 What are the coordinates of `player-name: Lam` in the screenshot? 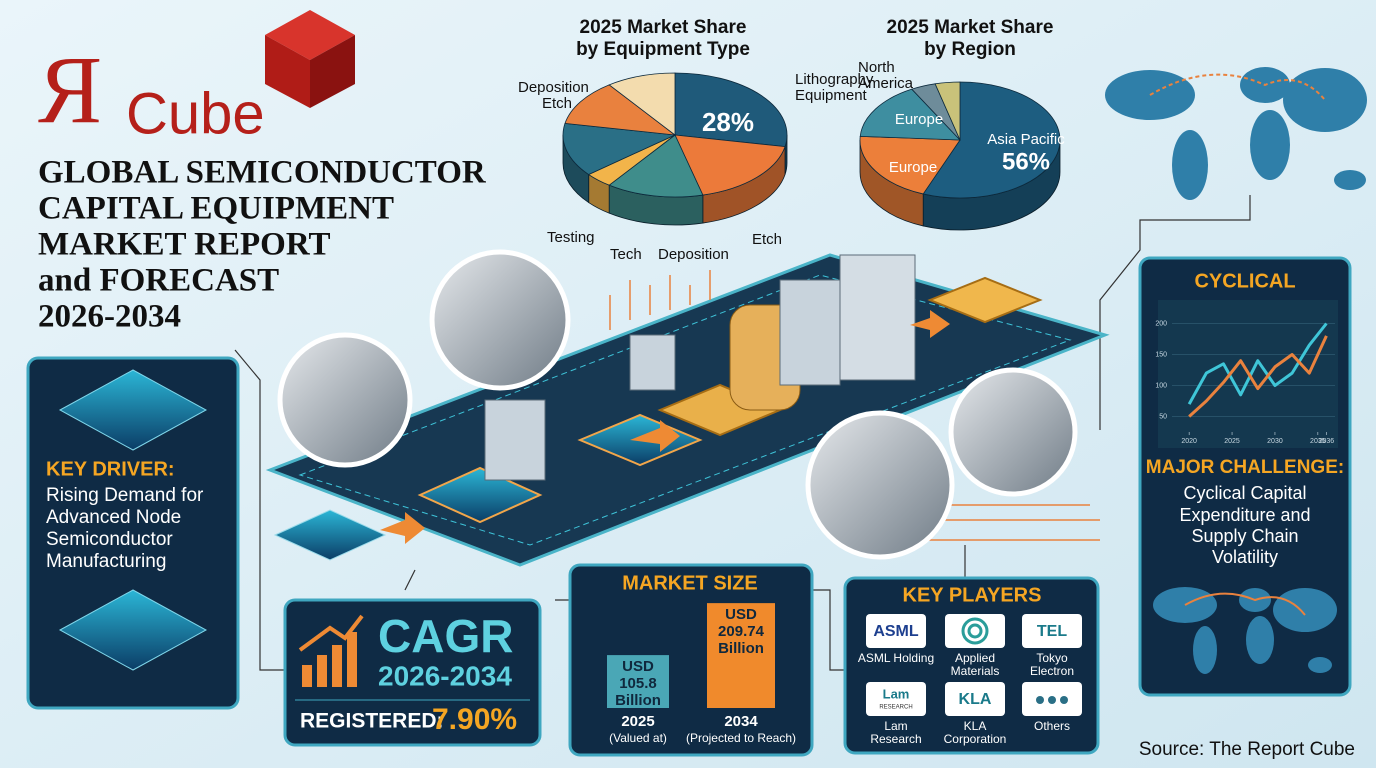 It's located at (895, 726).